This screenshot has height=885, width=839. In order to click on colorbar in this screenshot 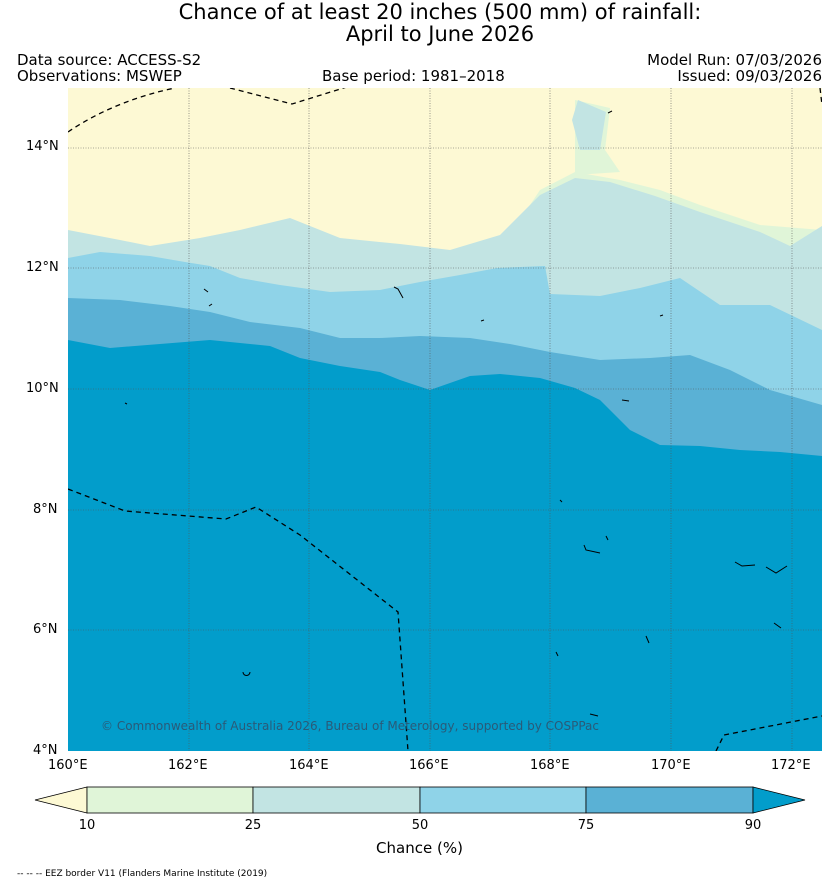, I will do `click(420, 800)`.